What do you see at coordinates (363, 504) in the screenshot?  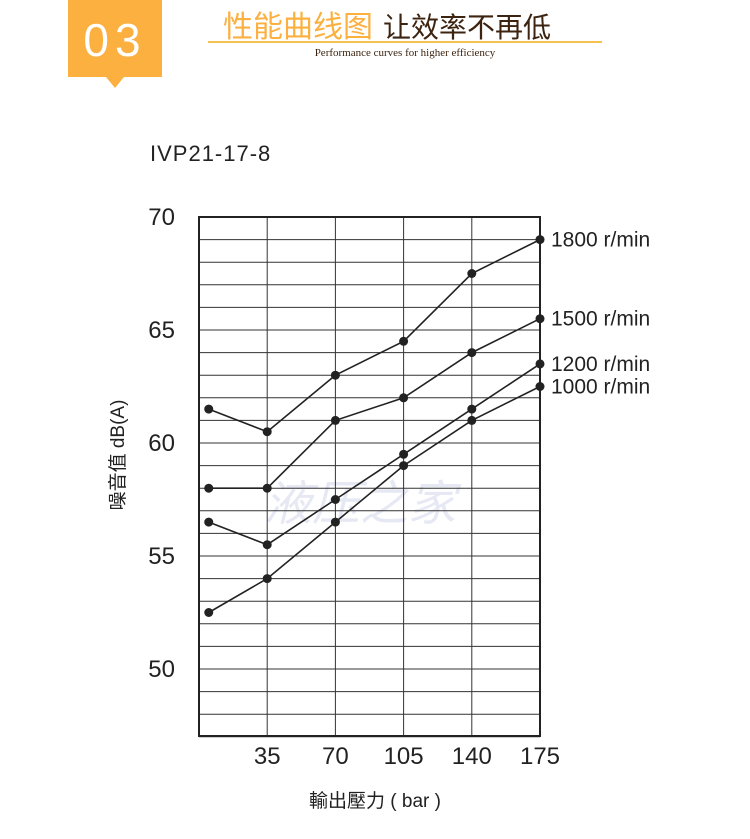 I see `watermark: 液压之家` at bounding box center [363, 504].